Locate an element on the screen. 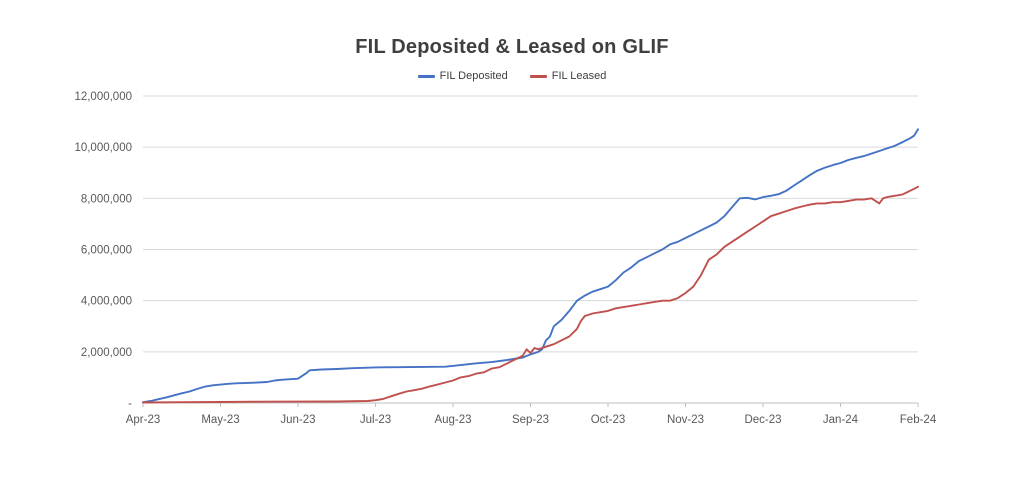 The height and width of the screenshot is (487, 1024). x-tick-label: Jan-24 is located at coordinates (841, 420).